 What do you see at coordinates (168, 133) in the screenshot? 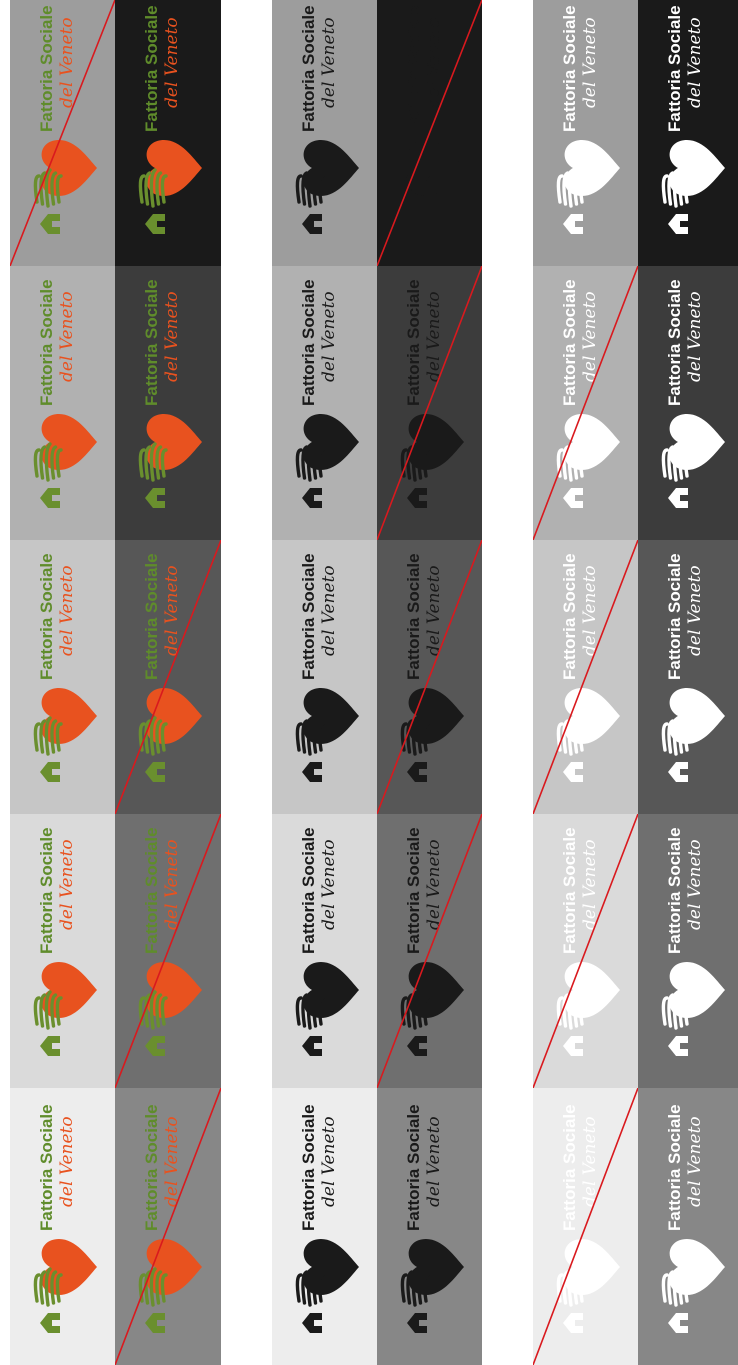
I see `color-version-r1-c2: Fattoria Sociale del Veneto` at bounding box center [168, 133].